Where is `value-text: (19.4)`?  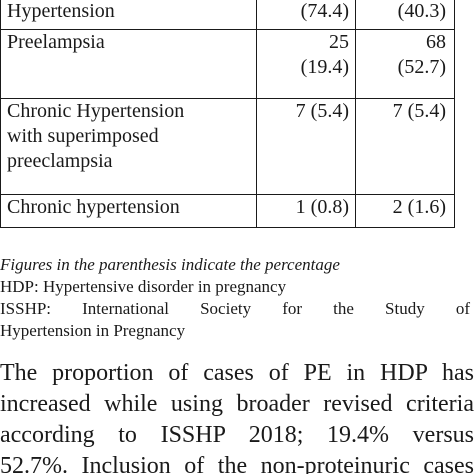
value-text: (19.4) is located at coordinates (324, 67).